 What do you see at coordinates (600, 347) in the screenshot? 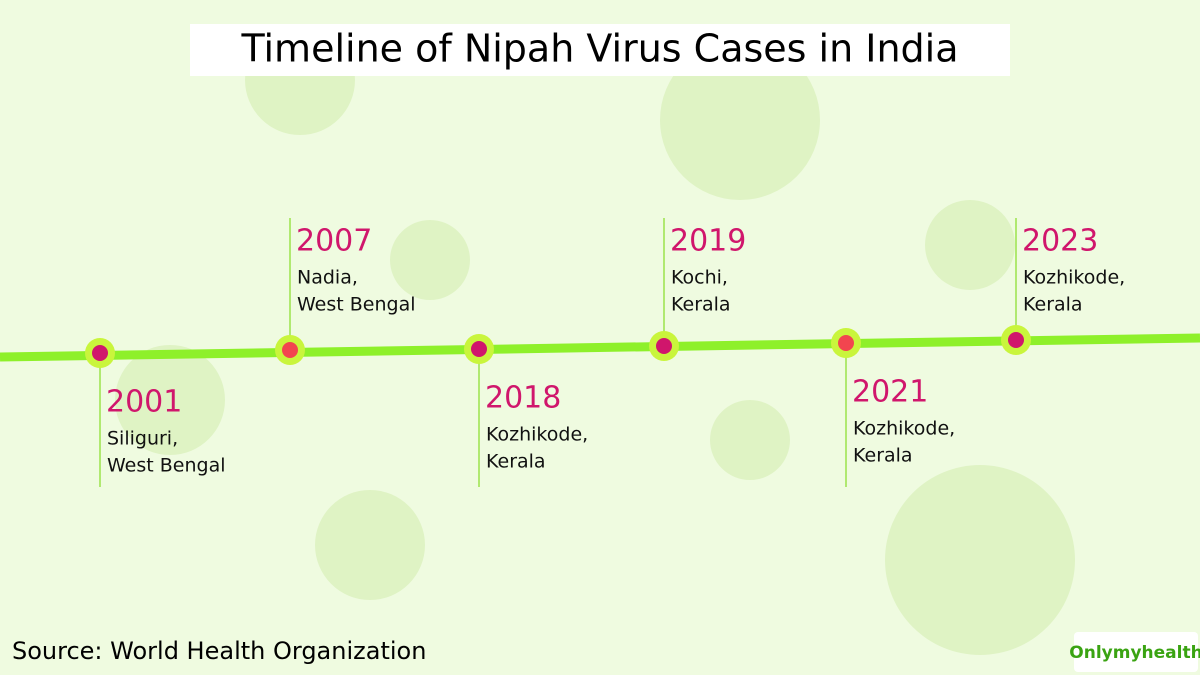
I see `timeline-line` at bounding box center [600, 347].